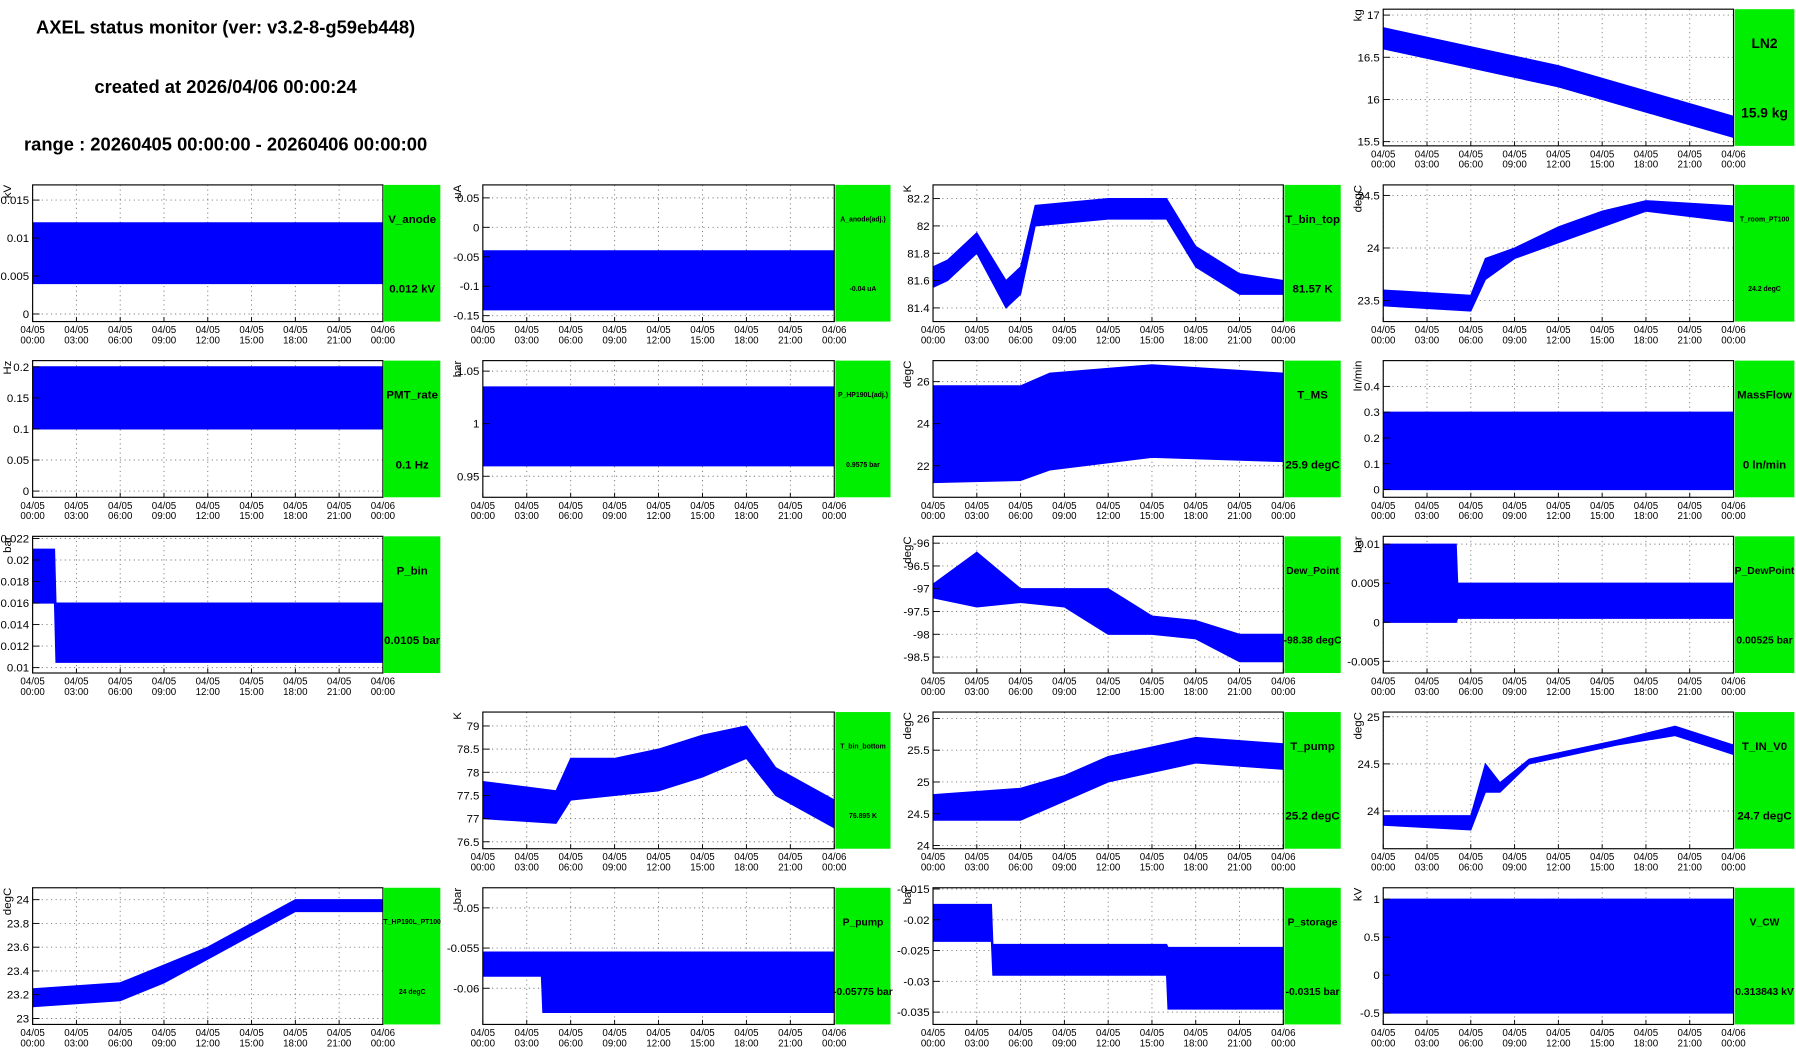 The height and width of the screenshot is (1057, 1796). I want to click on y-tick-label: 81.8, so click(918, 254).